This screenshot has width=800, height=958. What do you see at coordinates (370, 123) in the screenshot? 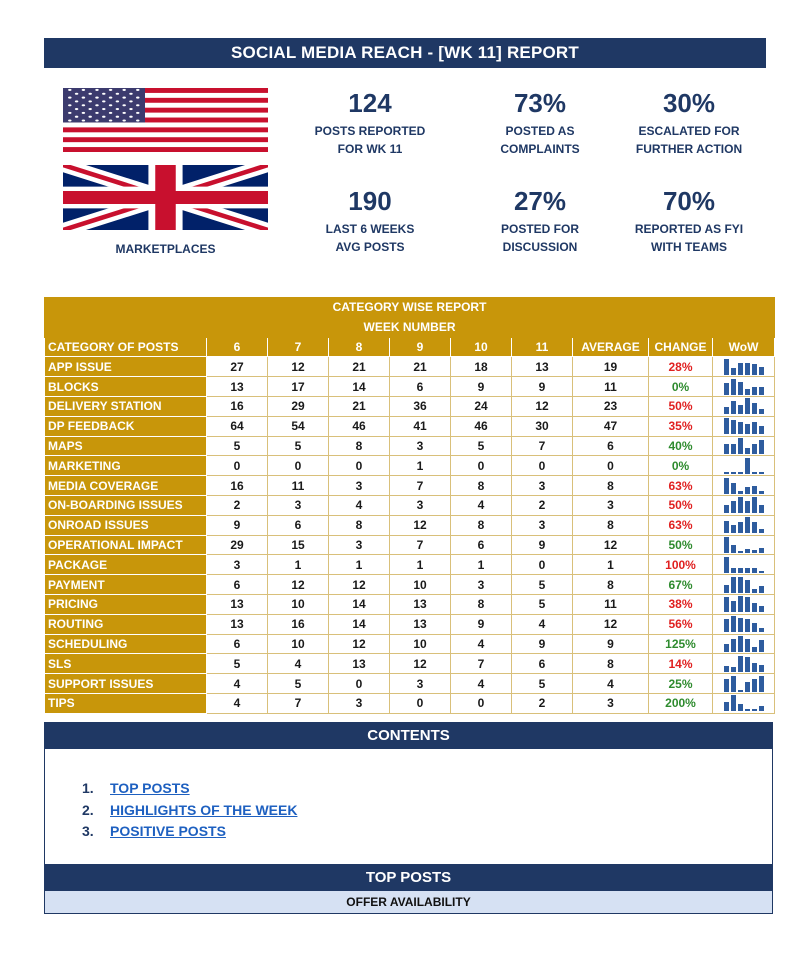
I see `kpi-posts-reported: 124 POSTS REPORTED FOR WK 11` at bounding box center [370, 123].